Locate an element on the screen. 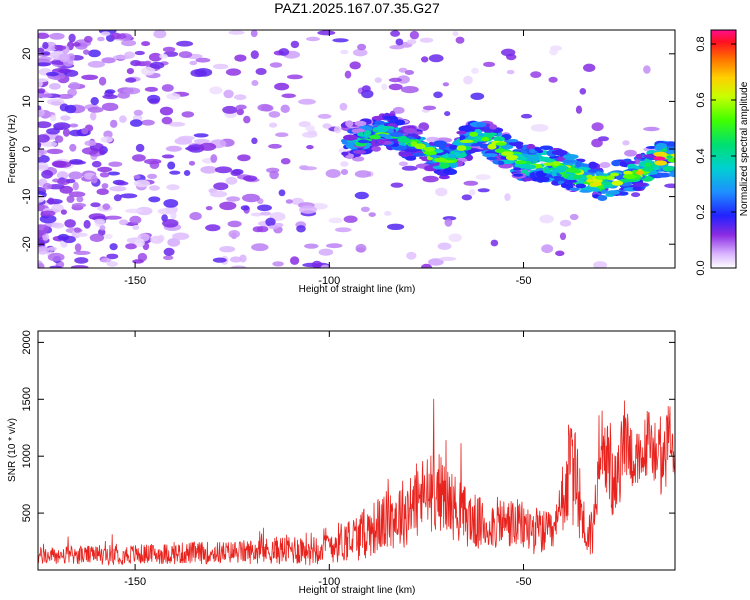  colorbar-ticks: 0.0 0.2 0.4 0.6 0.8 is located at coordinates (715, 156).